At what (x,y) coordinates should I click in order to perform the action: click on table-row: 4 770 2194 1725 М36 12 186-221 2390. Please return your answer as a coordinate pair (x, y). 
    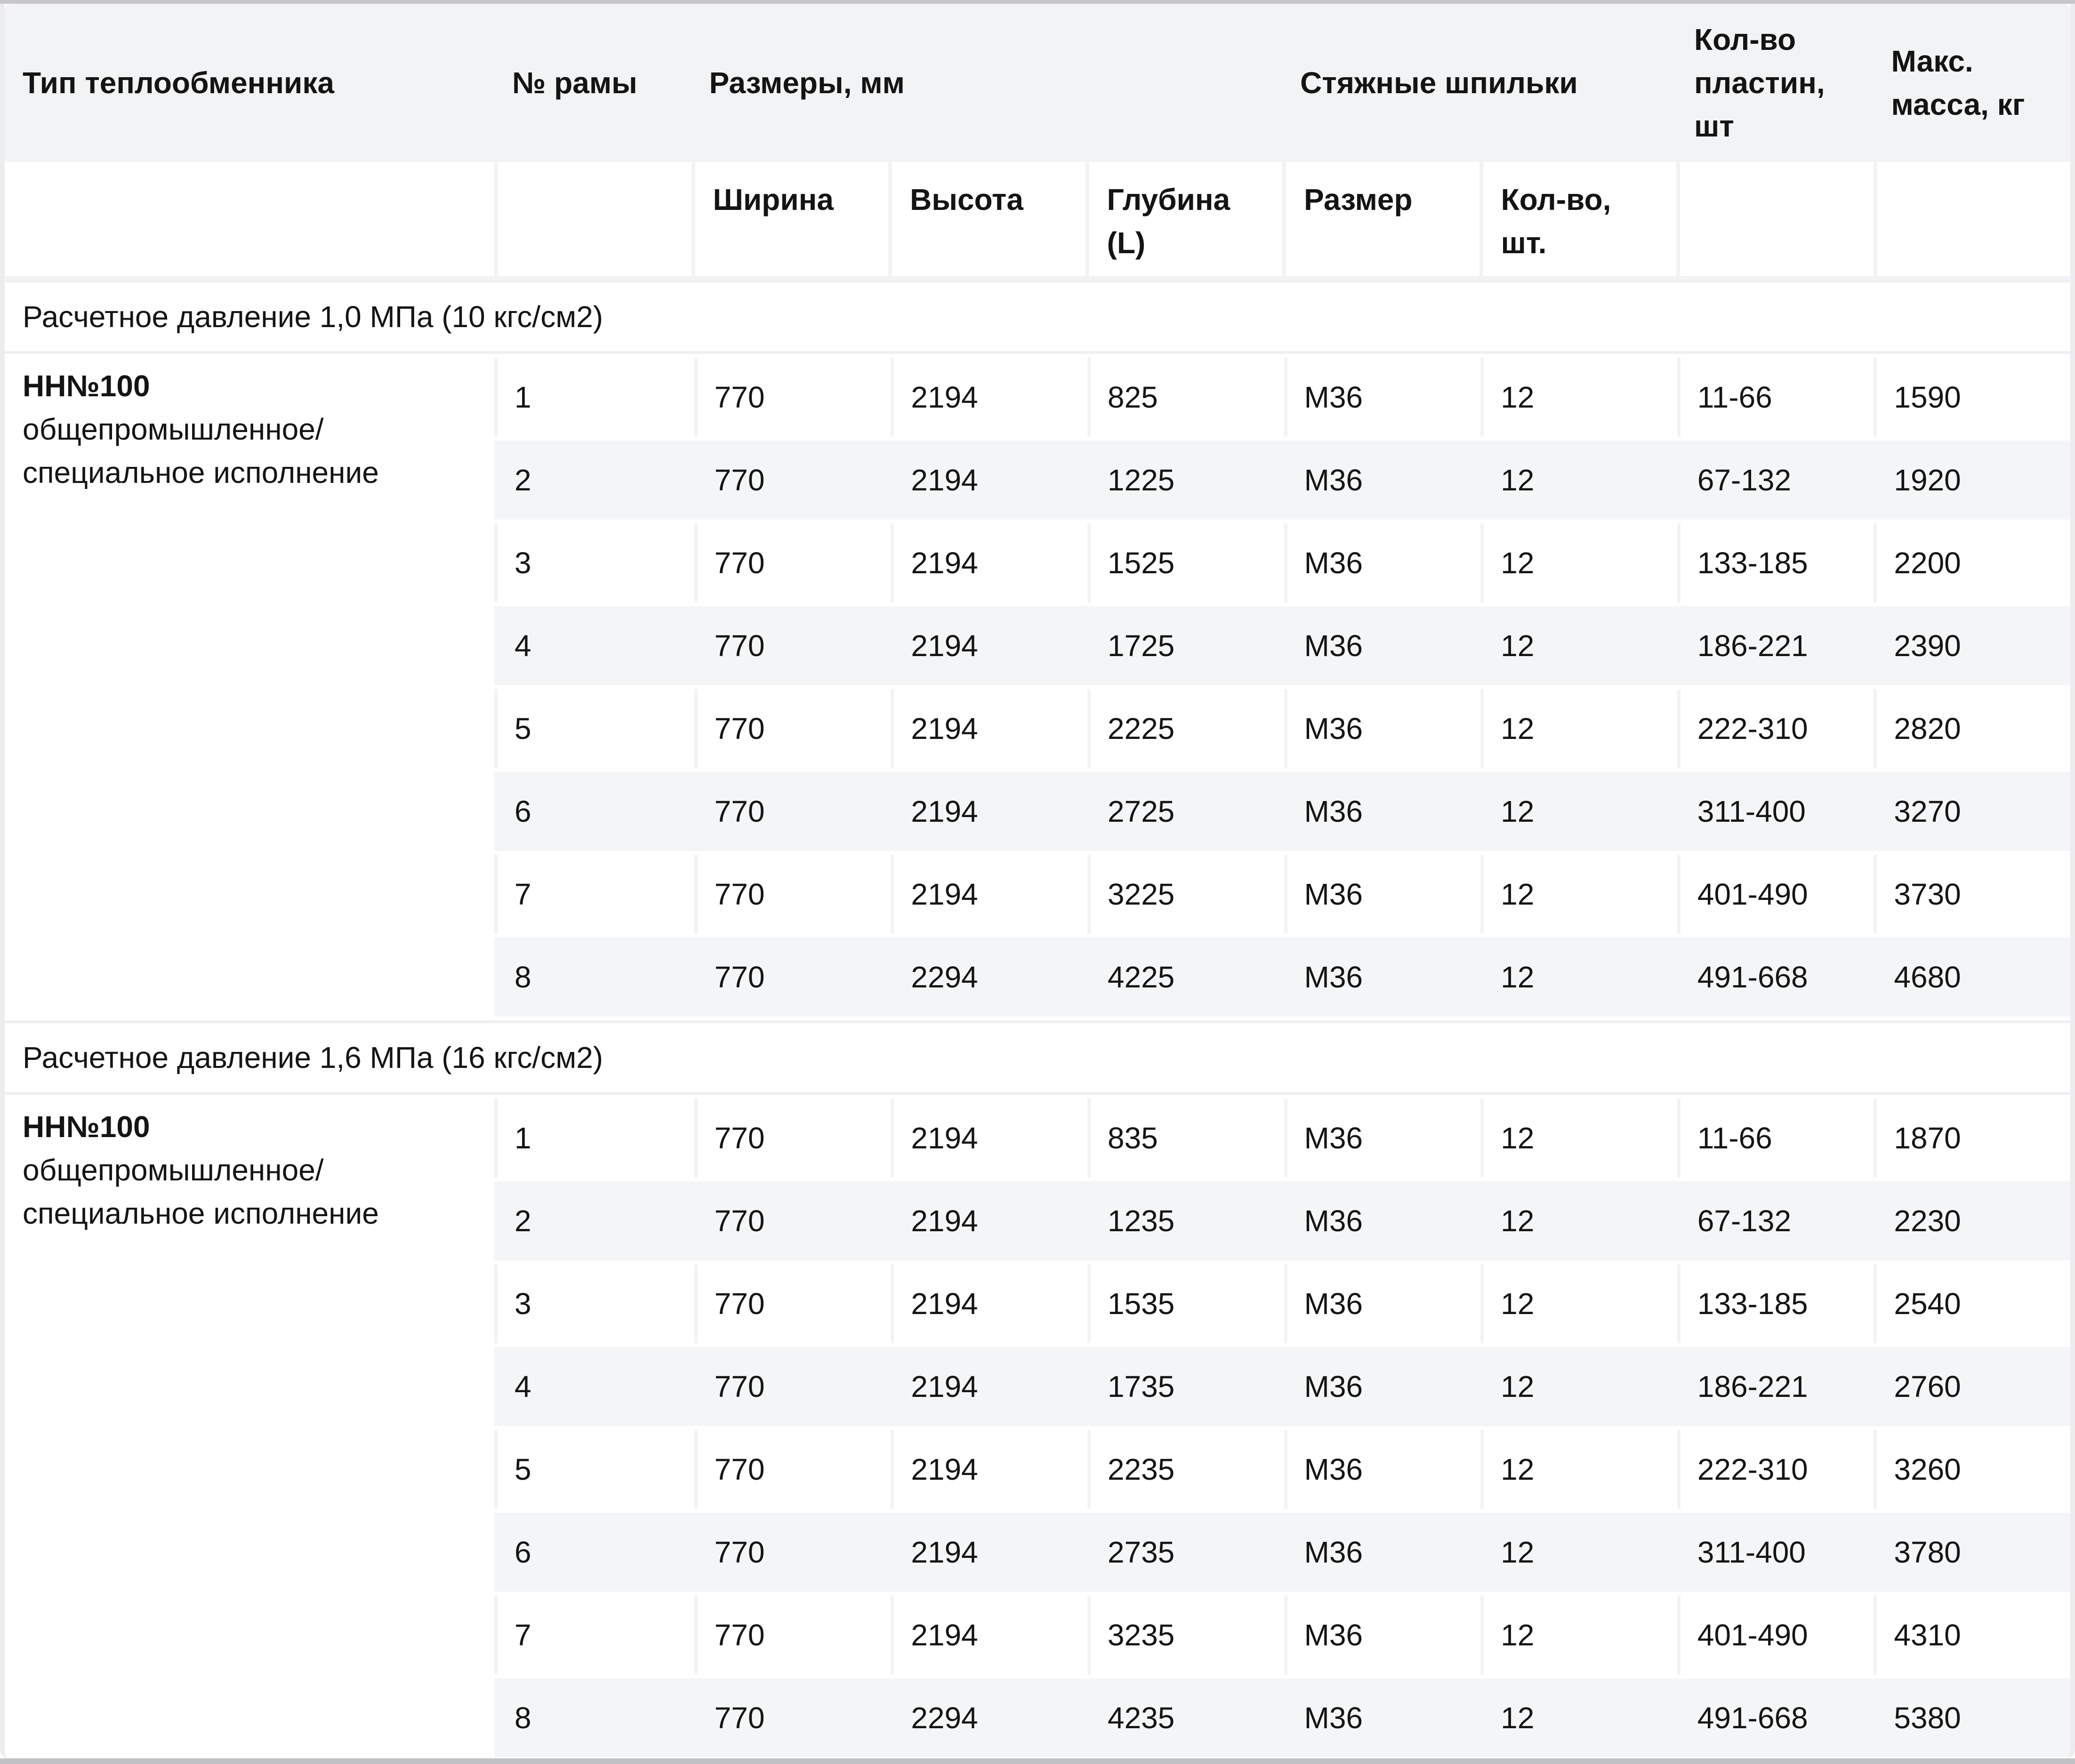
    Looking at the image, I should click on (1282, 645).